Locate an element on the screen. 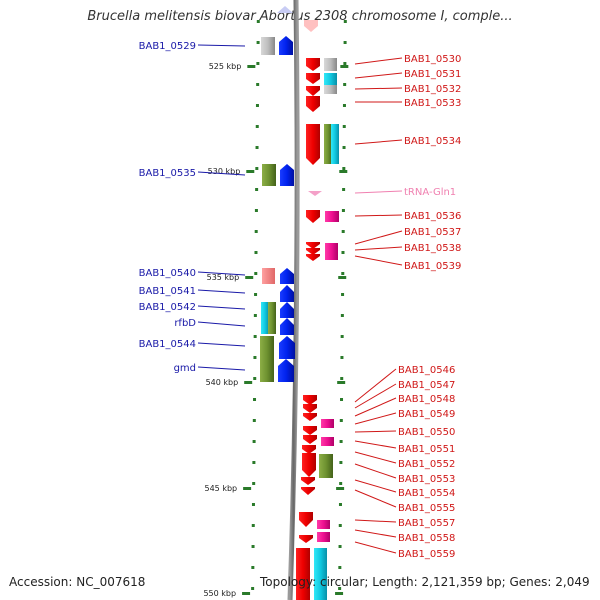 The image size is (600, 600). gene-BAB1_0533-arrow is located at coordinates (313, 104).